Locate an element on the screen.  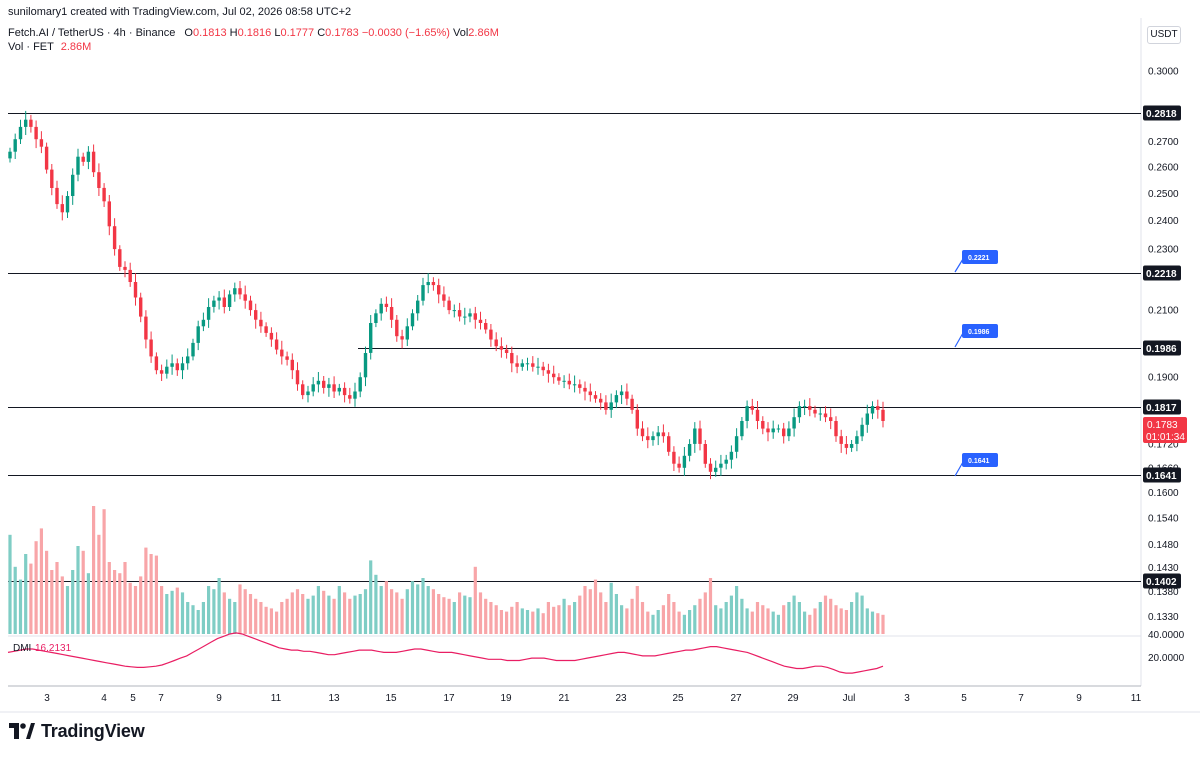
level-price-tag is located at coordinates (1162, 581).